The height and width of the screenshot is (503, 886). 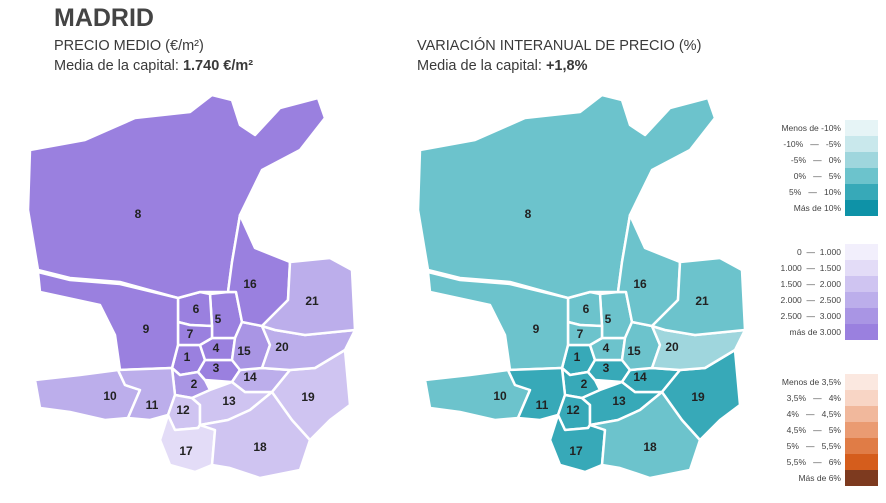 What do you see at coordinates (819, 446) in the screenshot?
I see `legend-item: 5% — 5,5%` at bounding box center [819, 446].